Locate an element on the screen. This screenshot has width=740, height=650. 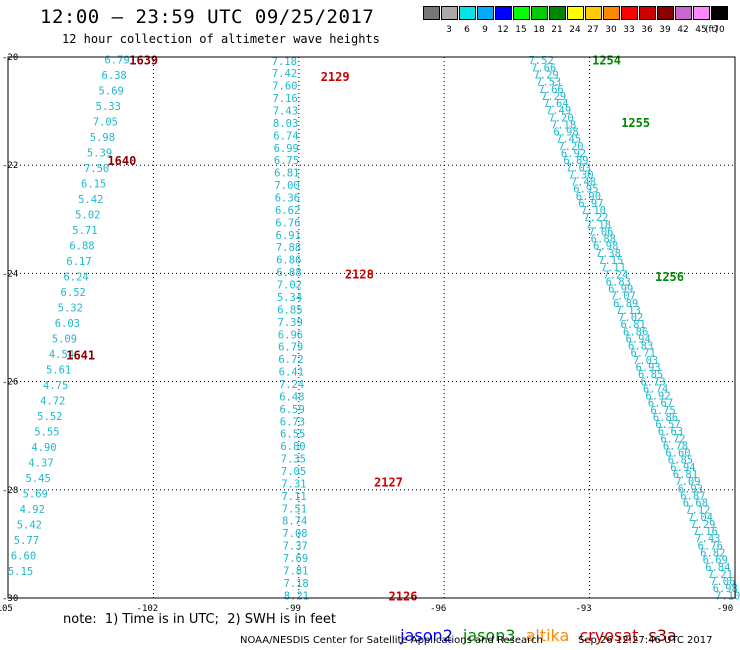
wave-height-label: 6.91 is located at coordinates (288, 236).